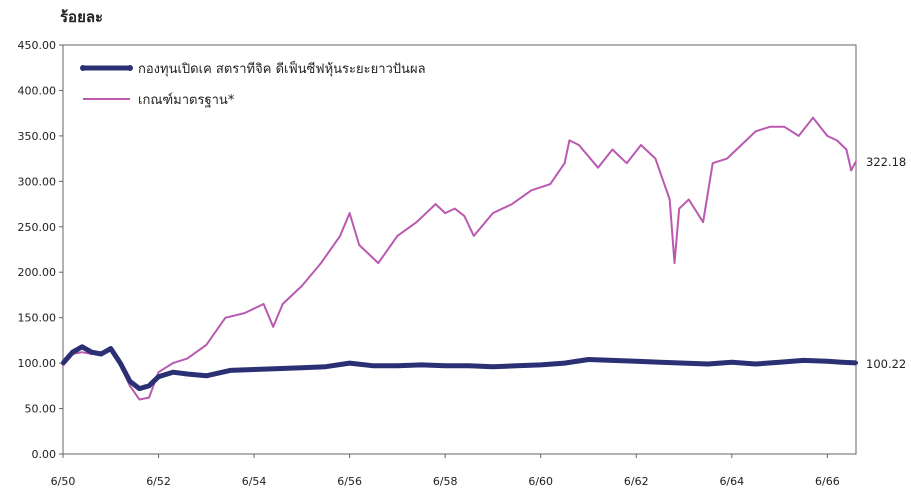 The width and height of the screenshot is (911, 491). I want to click on y-tick-label: 250.00, so click(37, 227).